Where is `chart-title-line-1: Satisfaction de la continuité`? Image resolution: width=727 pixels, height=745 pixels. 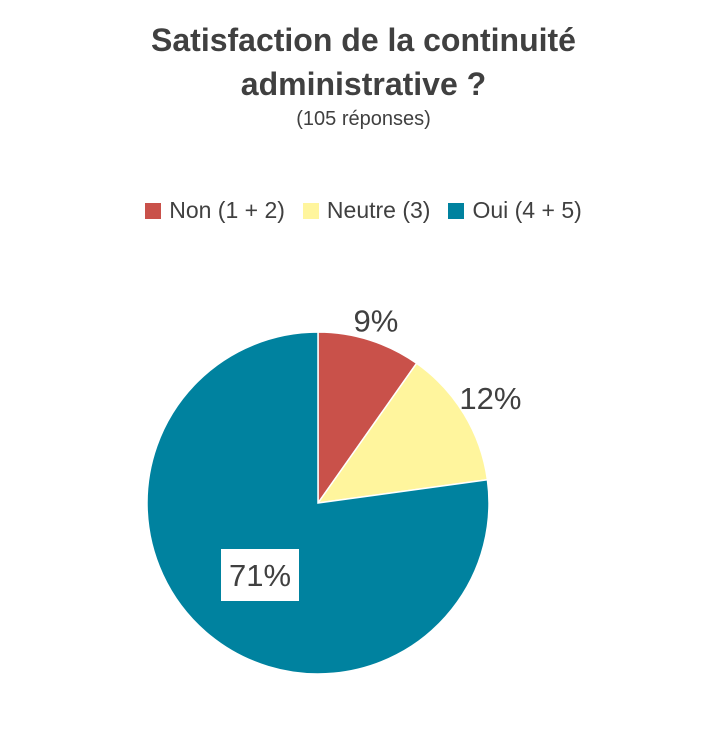
chart-title-line-1: Satisfaction de la continuité is located at coordinates (363, 40).